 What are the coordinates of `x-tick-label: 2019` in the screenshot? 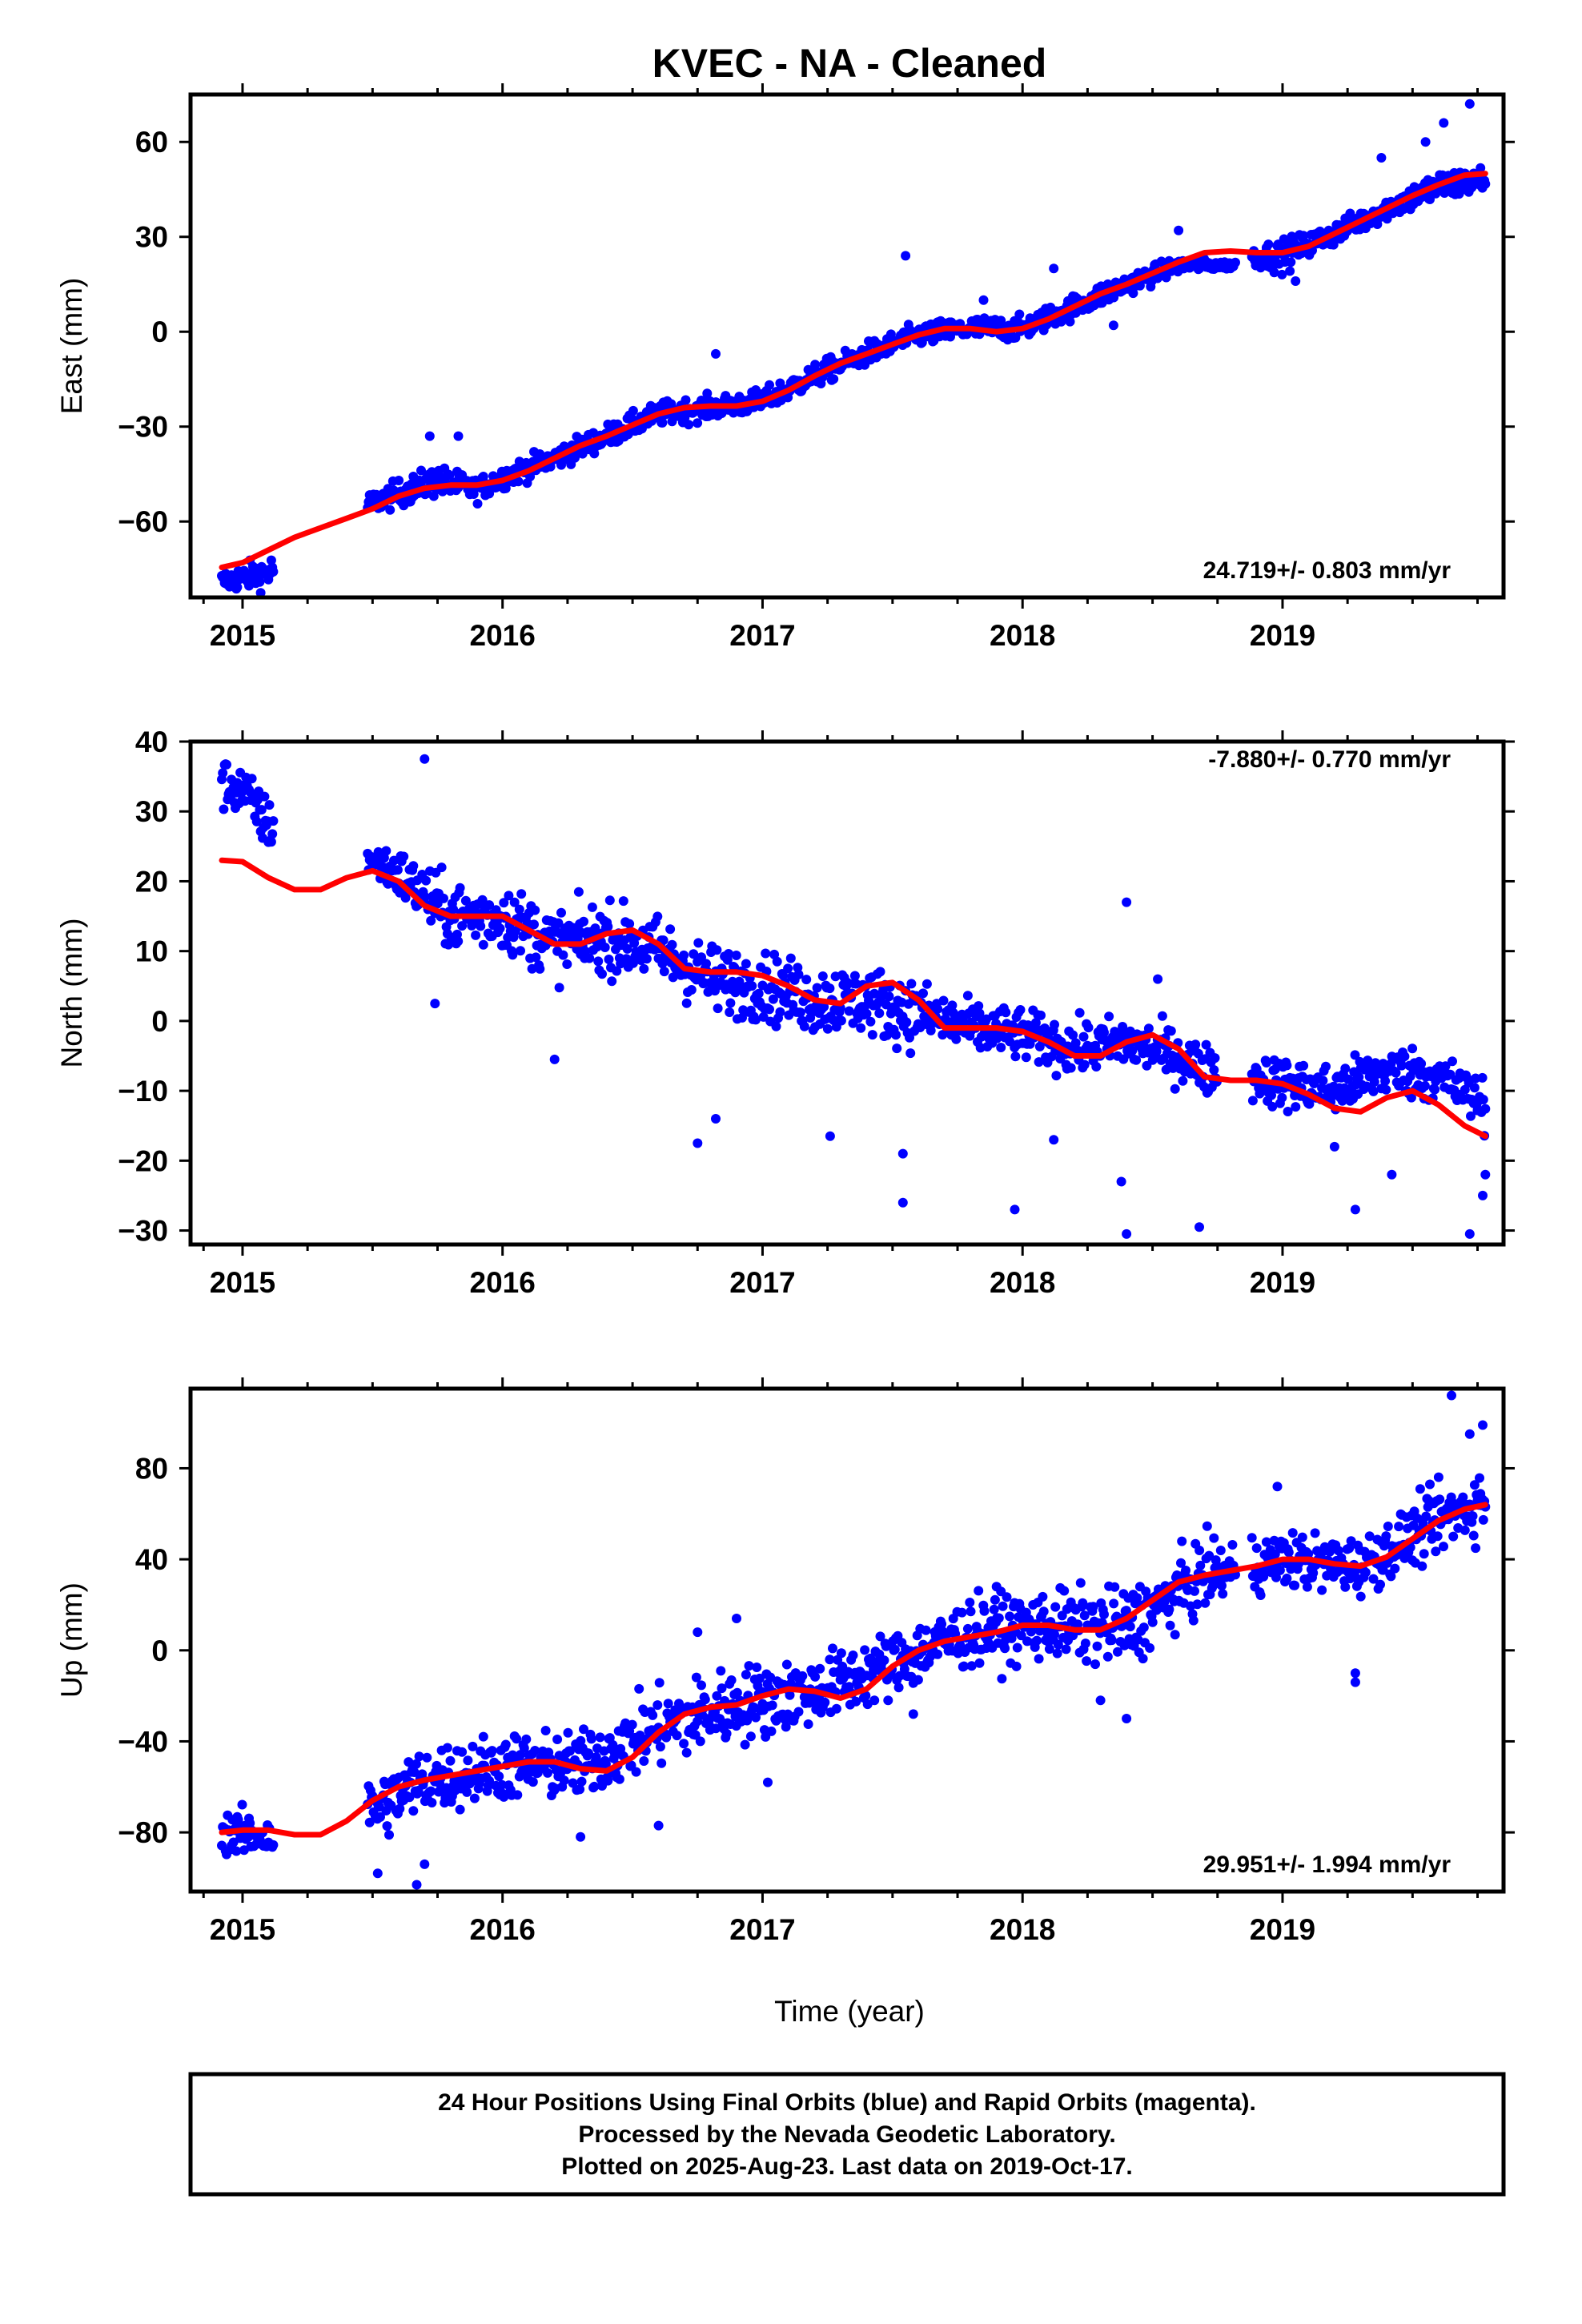 It's located at (1282, 1282).